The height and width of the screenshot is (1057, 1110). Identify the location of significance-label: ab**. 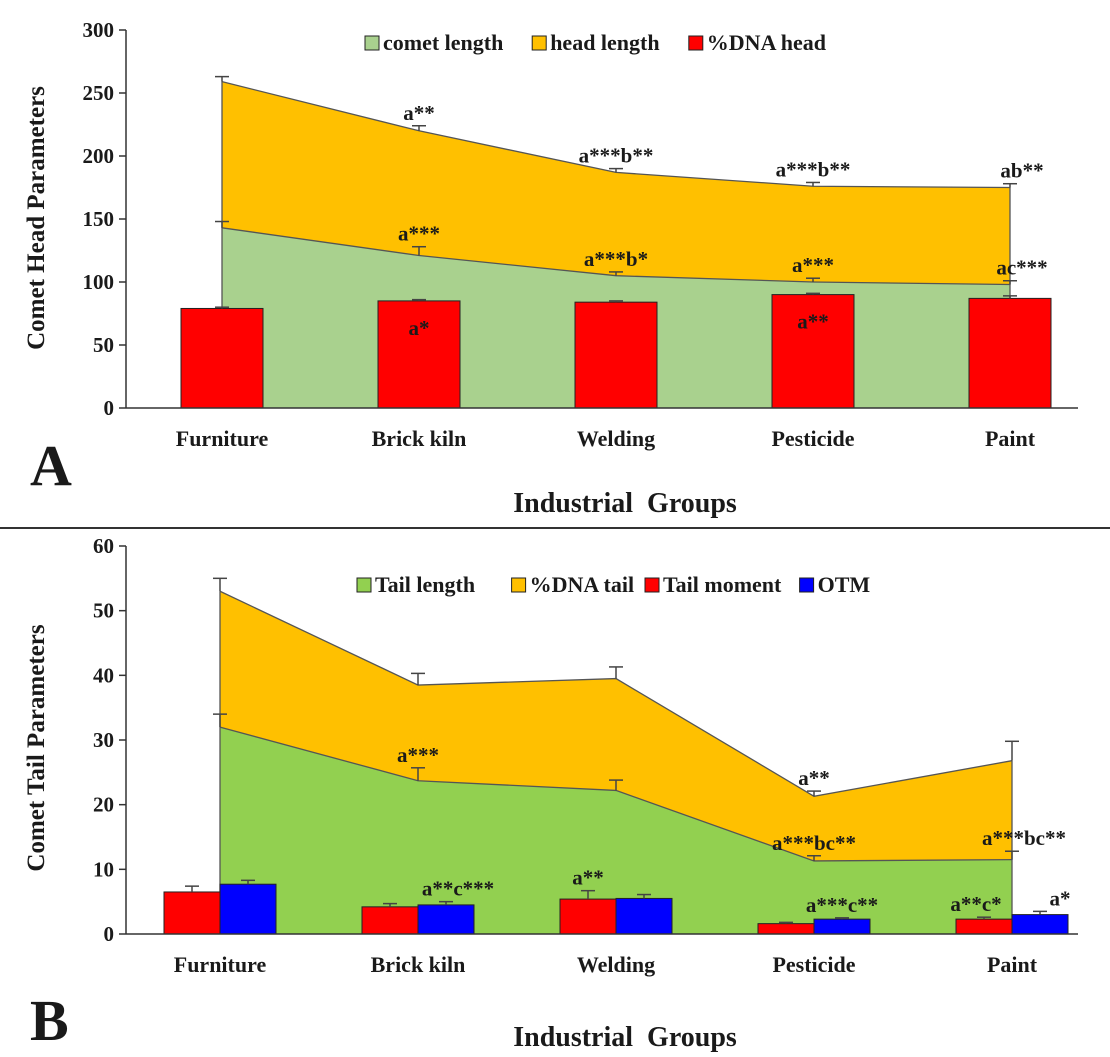
(1021, 171).